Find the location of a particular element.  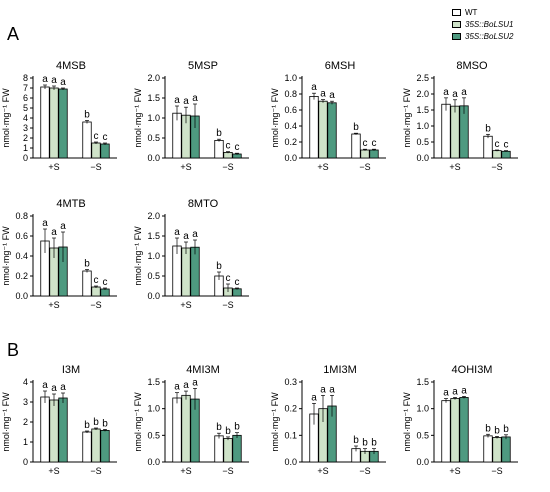

chart-6-ytick-label: 4 is located at coordinates (25, 382).